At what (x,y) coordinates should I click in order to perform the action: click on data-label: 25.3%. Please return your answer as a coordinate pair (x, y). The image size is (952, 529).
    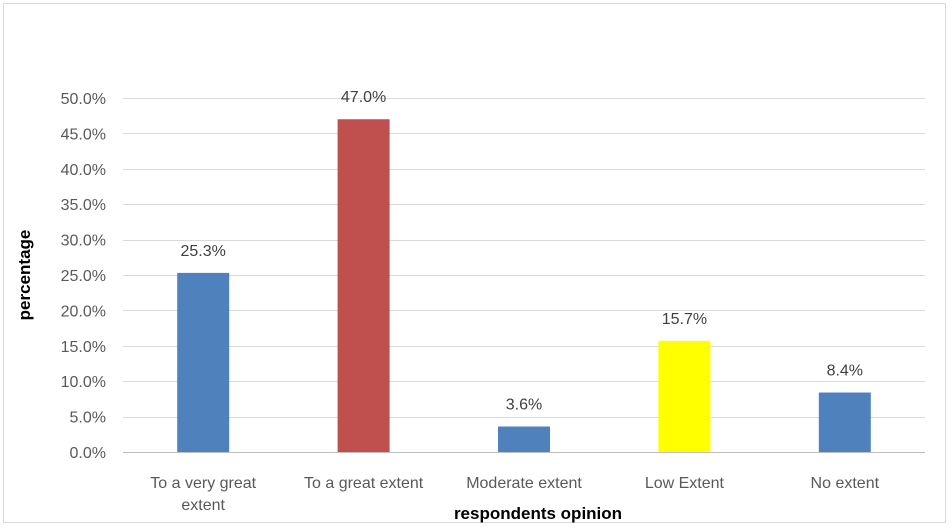
    Looking at the image, I should click on (203, 251).